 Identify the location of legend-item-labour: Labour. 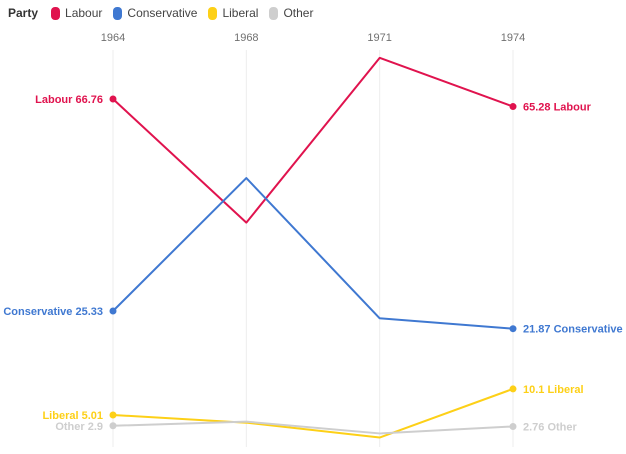
(76, 13).